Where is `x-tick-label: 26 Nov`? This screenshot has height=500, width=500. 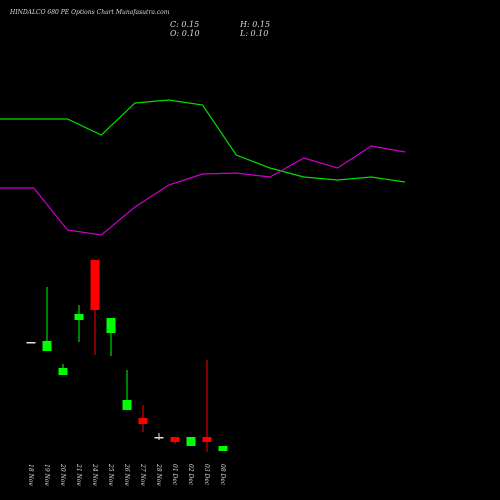 x-tick-label: 26 Nov is located at coordinates (126, 474).